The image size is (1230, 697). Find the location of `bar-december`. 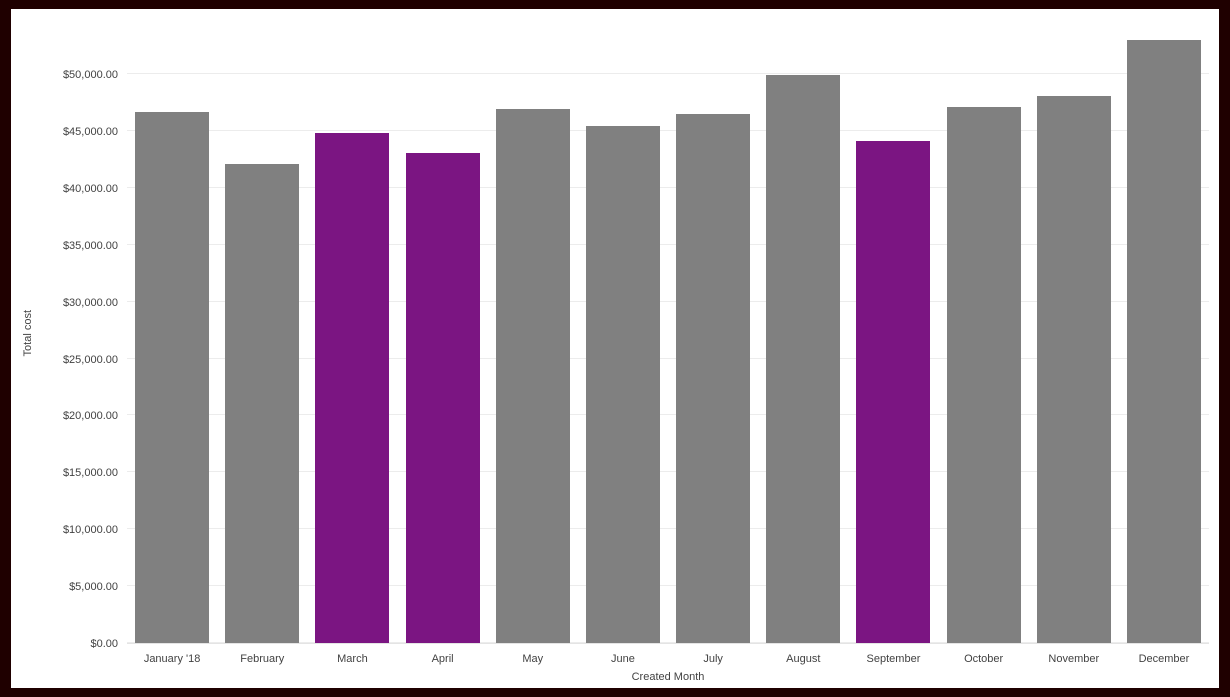

bar-december is located at coordinates (1164, 341).